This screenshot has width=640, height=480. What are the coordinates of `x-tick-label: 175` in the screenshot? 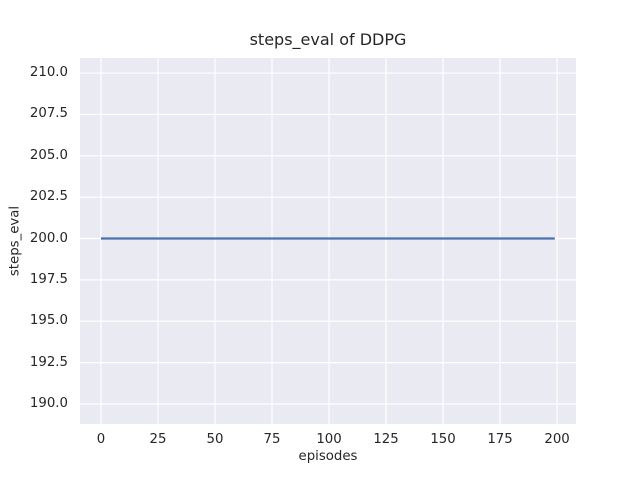 It's located at (500, 439).